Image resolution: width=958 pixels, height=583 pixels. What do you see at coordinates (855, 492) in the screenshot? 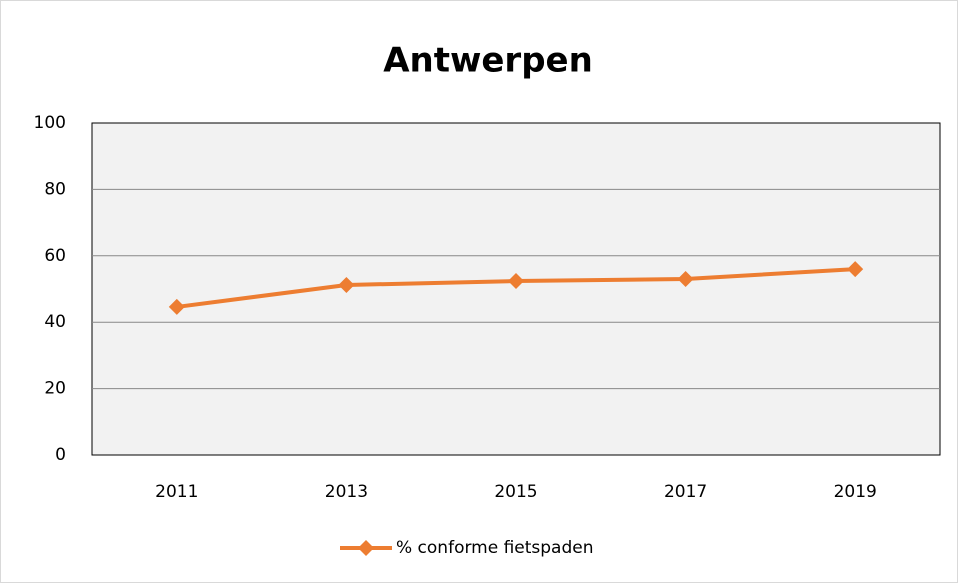
I see `x-tick-label: 2019` at bounding box center [855, 492].